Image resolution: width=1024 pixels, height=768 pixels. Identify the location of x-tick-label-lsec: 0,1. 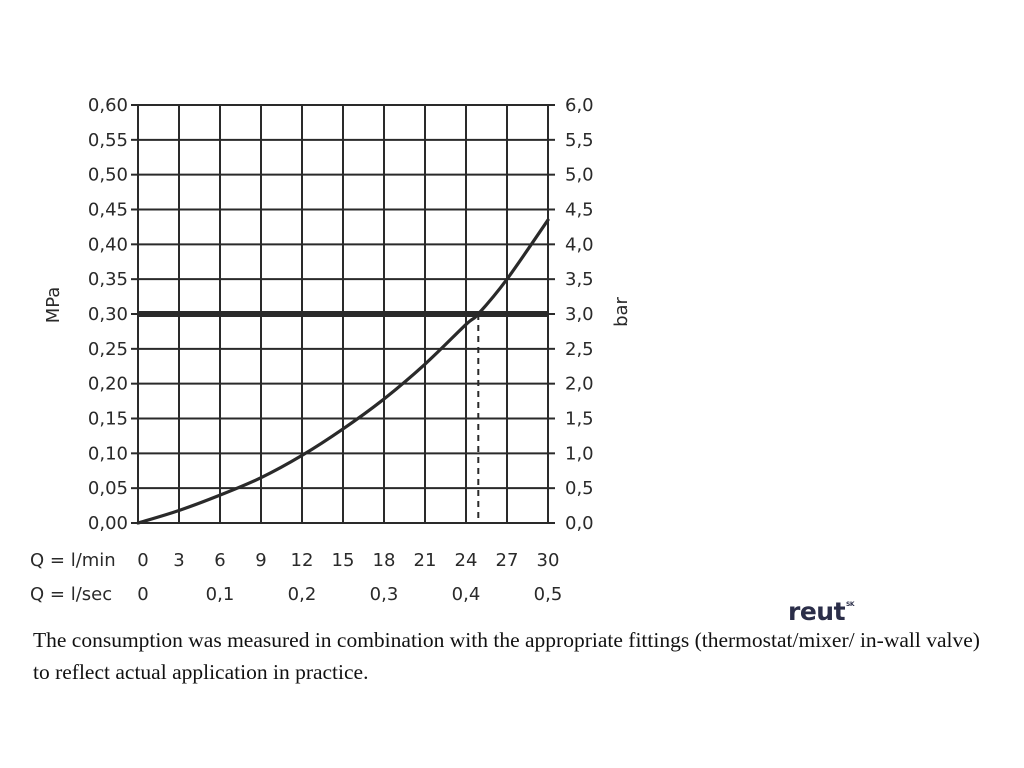
(220, 594).